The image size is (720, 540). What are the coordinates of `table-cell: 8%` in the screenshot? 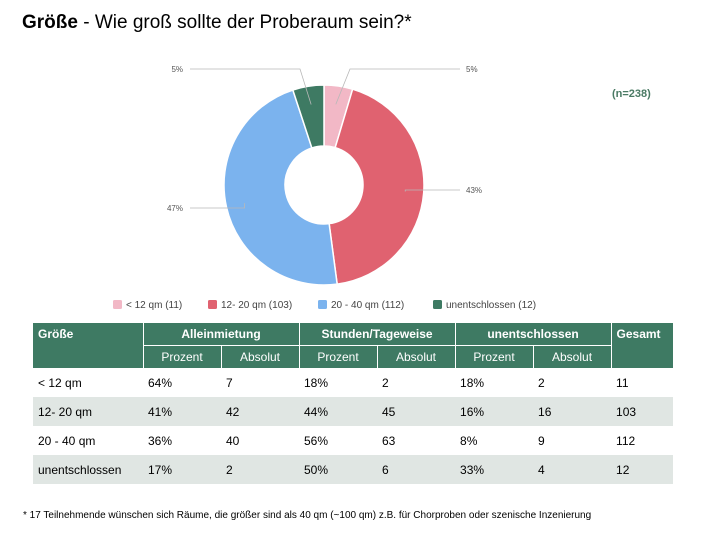 It's located at (469, 440).